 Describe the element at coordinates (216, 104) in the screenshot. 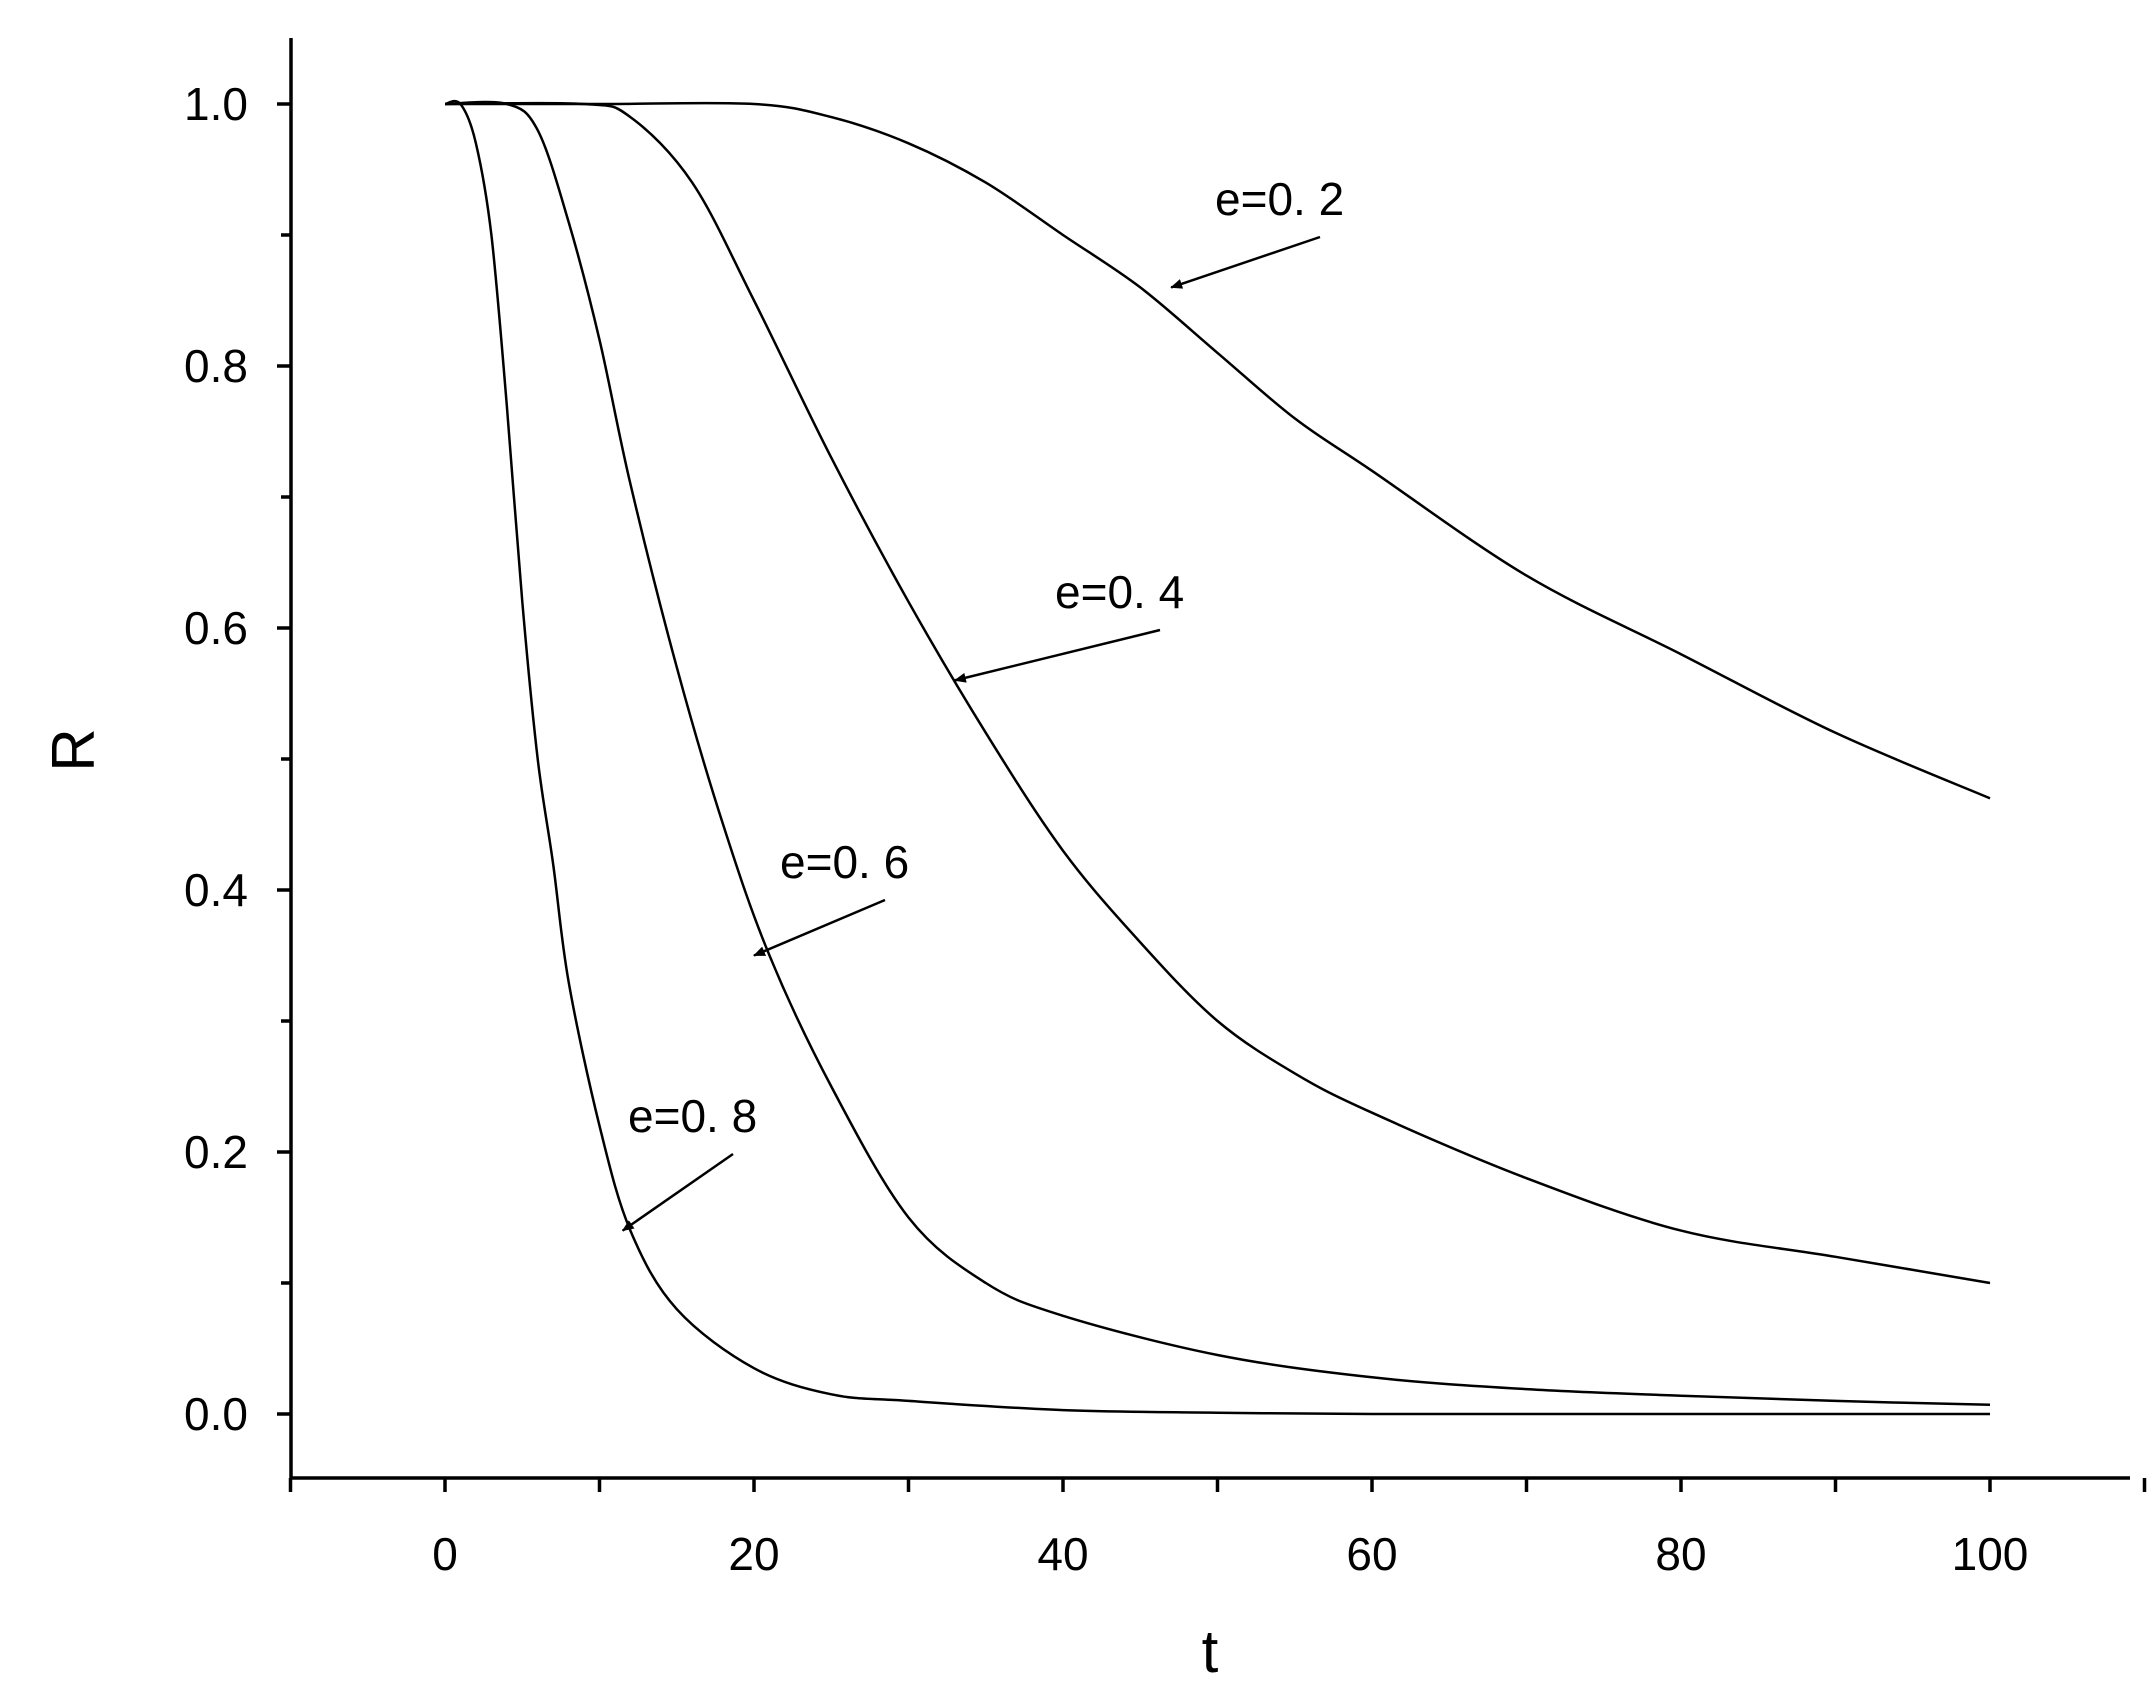

I see `y-tick-label: 1.0` at that location.